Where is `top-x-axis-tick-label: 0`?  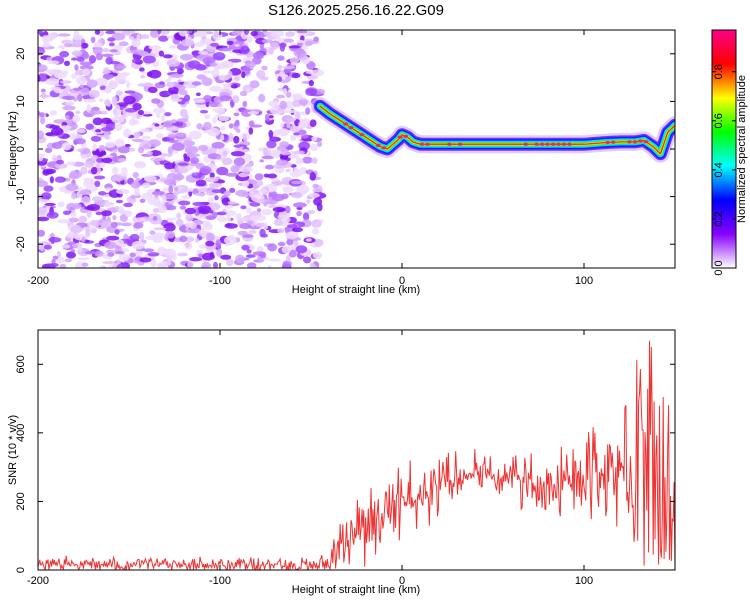
top-x-axis-tick-label: 0 is located at coordinates (402, 281).